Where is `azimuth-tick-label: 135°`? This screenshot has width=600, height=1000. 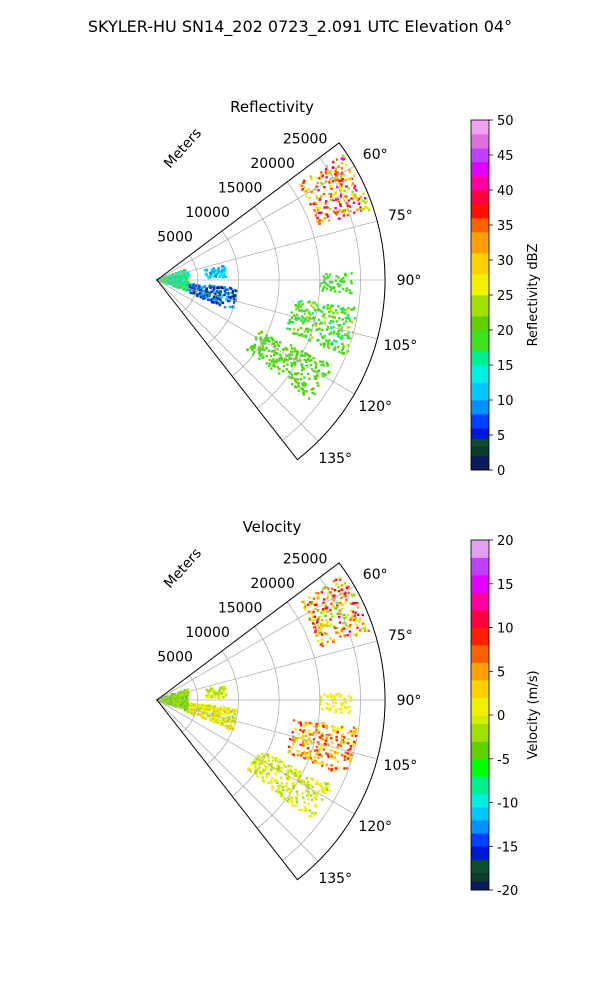 azimuth-tick-label: 135° is located at coordinates (335, 879).